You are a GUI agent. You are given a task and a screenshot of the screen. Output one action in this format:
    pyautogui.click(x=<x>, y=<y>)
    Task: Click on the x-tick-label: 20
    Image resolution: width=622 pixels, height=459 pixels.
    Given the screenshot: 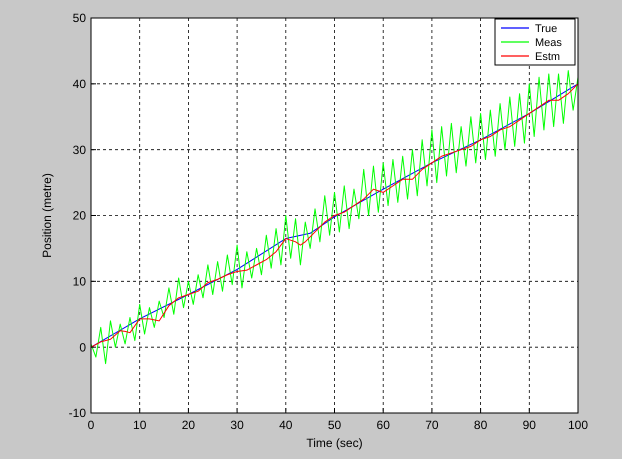 What is the action you would take?
    pyautogui.click(x=189, y=425)
    